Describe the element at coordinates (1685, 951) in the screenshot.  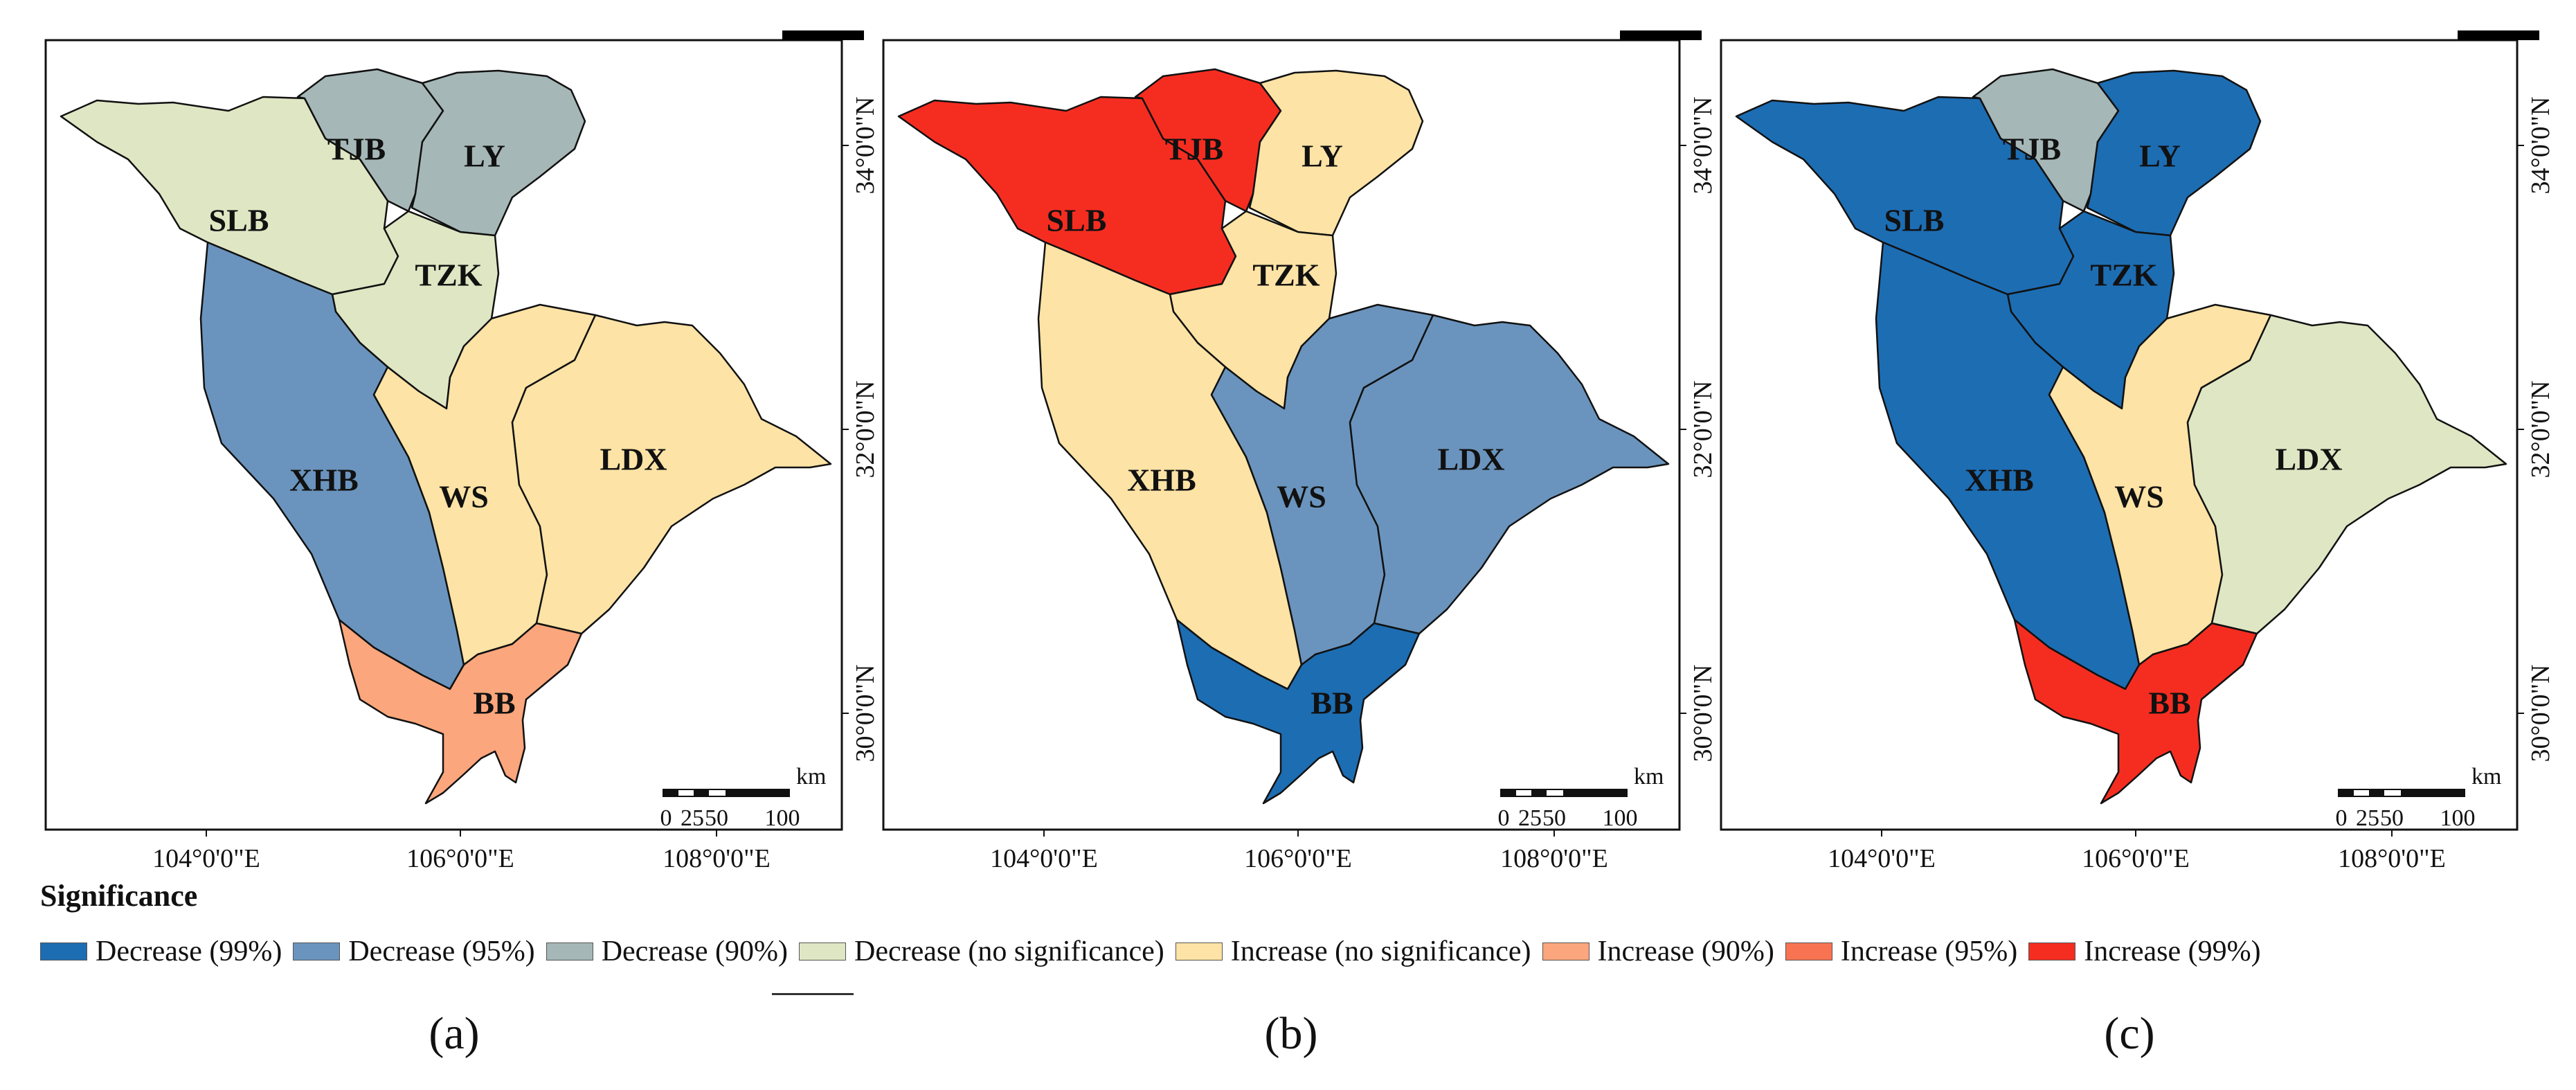
I see `legend-label: Increase (90%)` at that location.